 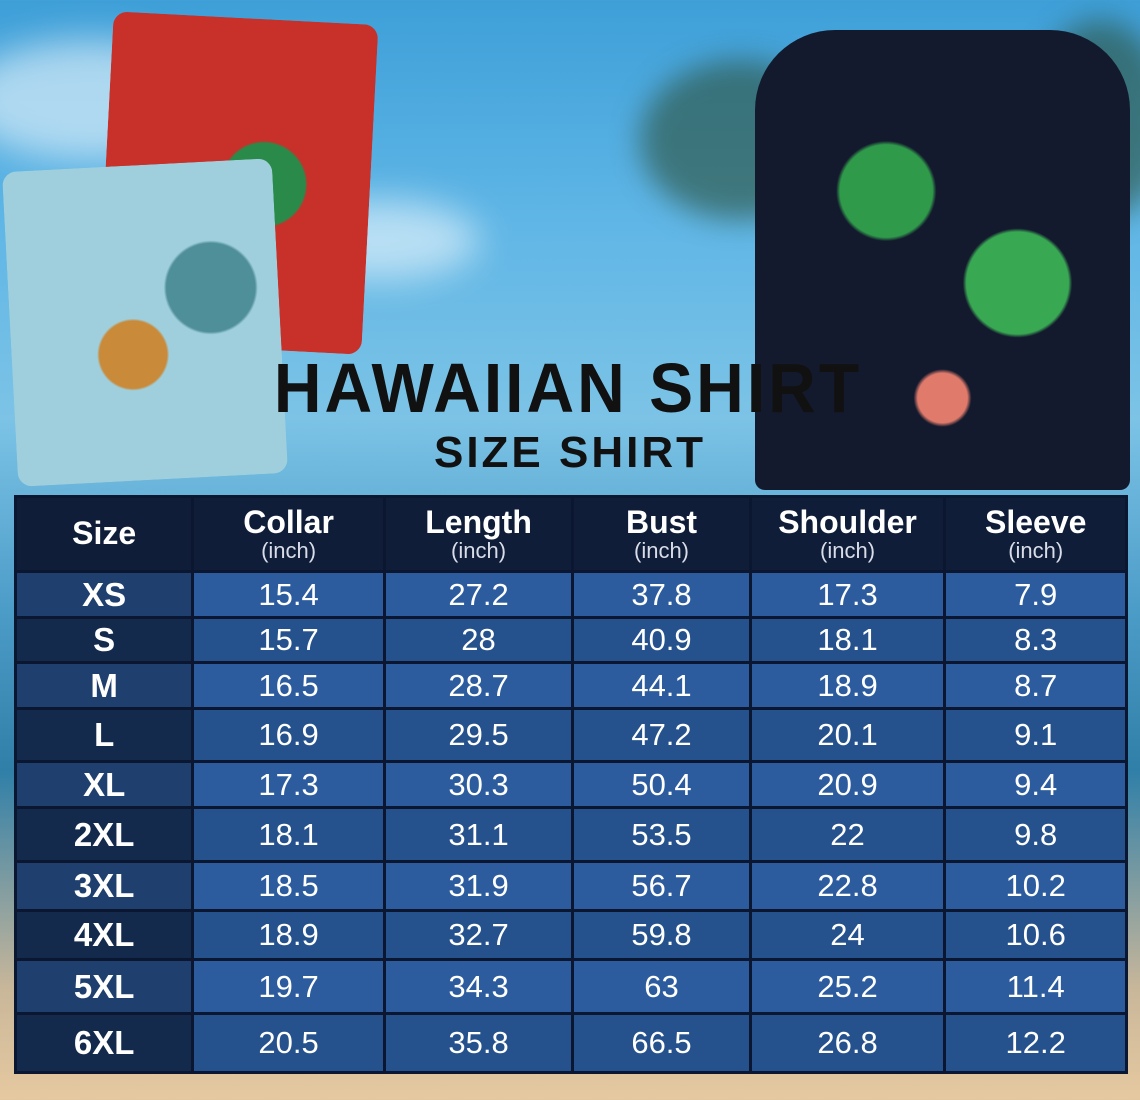 I want to click on measurement-cell: 27.2, so click(x=478, y=594).